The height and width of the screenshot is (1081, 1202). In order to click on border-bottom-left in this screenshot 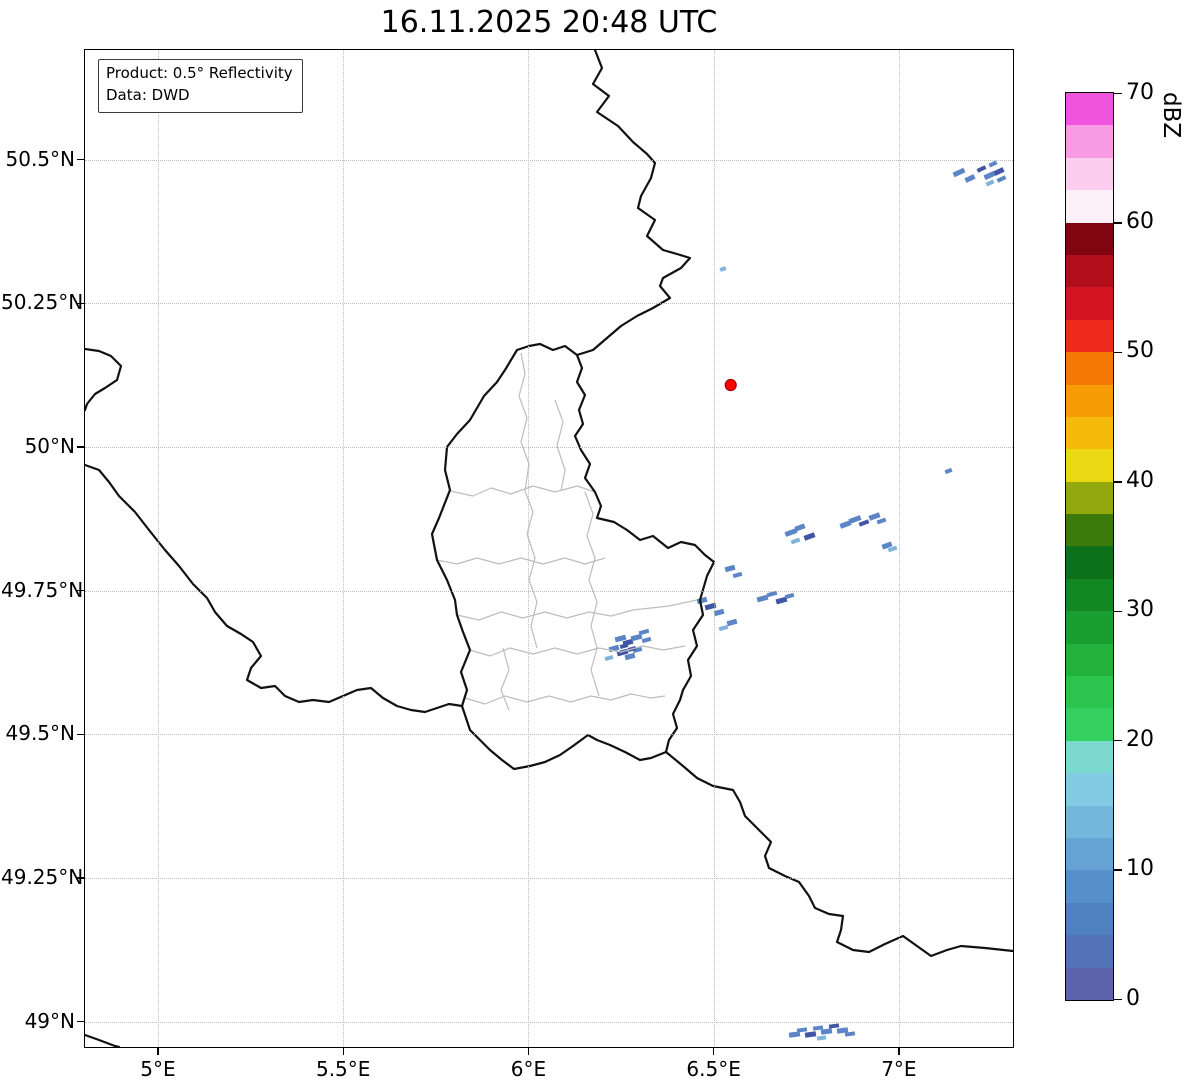, I will do `click(103, 1040)`.